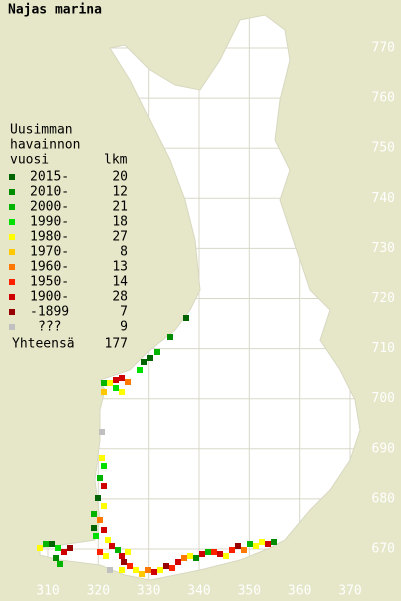 The width and height of the screenshot is (401, 601). What do you see at coordinates (41, 130) in the screenshot?
I see `legend-heading: Uusimman` at bounding box center [41, 130].